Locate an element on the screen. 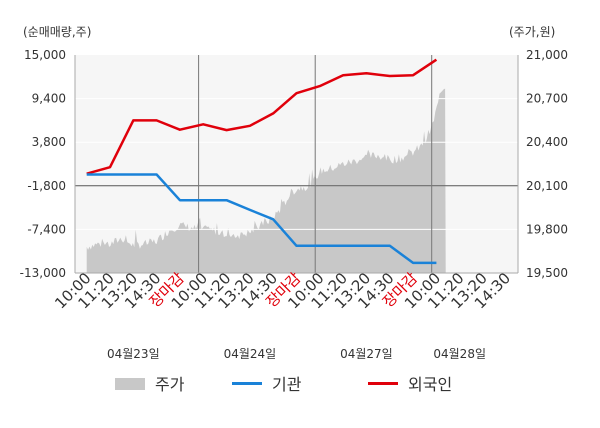 The height and width of the screenshot is (428, 600). date-label: 04월27일 is located at coordinates (366, 354).